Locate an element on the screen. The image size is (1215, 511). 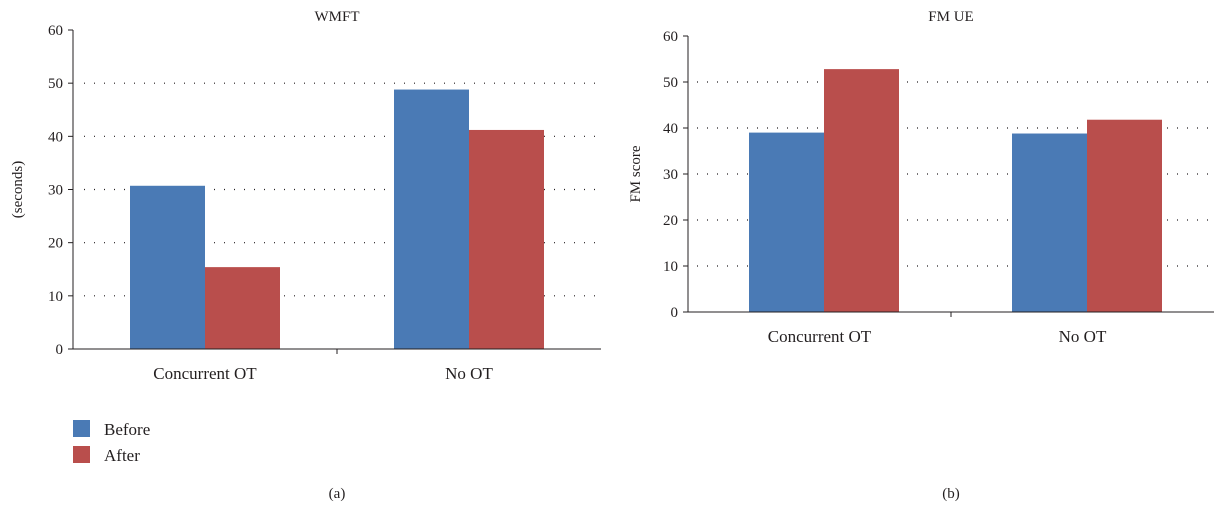
y-axis-label: FM score is located at coordinates (636, 173).